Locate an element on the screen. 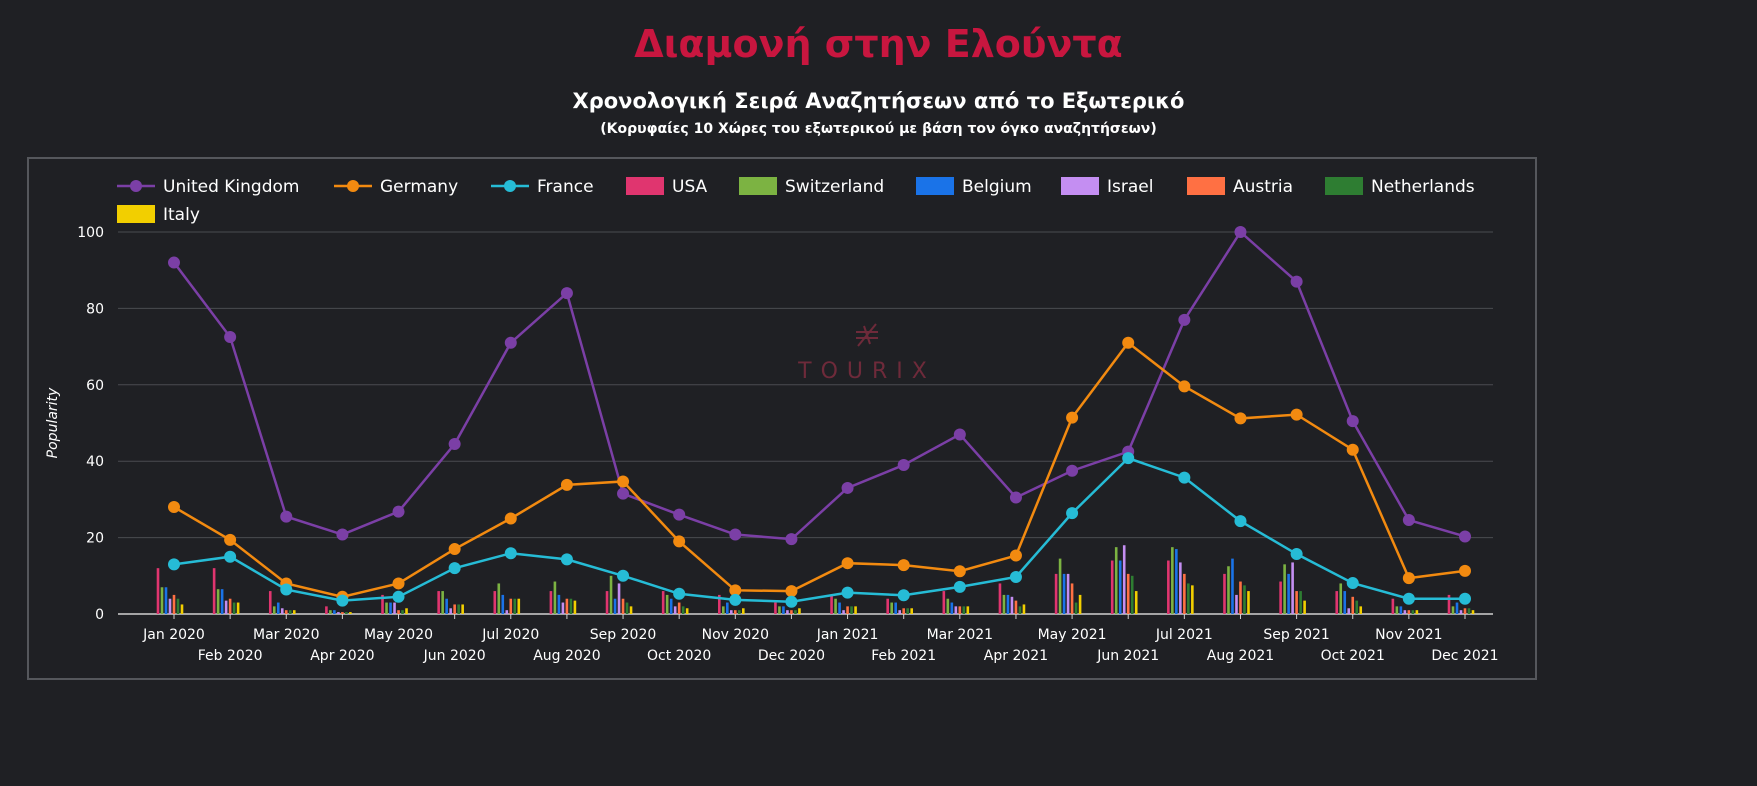 The height and width of the screenshot is (786, 1757). x-tick-label: Aug 2021 is located at coordinates (1240, 656).